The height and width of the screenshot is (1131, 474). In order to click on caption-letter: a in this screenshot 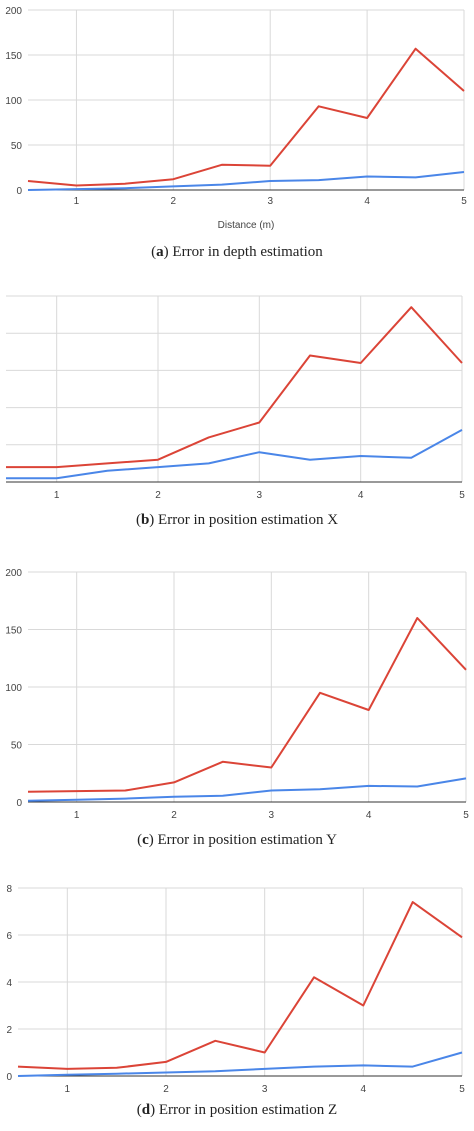, I will do `click(160, 252)`.